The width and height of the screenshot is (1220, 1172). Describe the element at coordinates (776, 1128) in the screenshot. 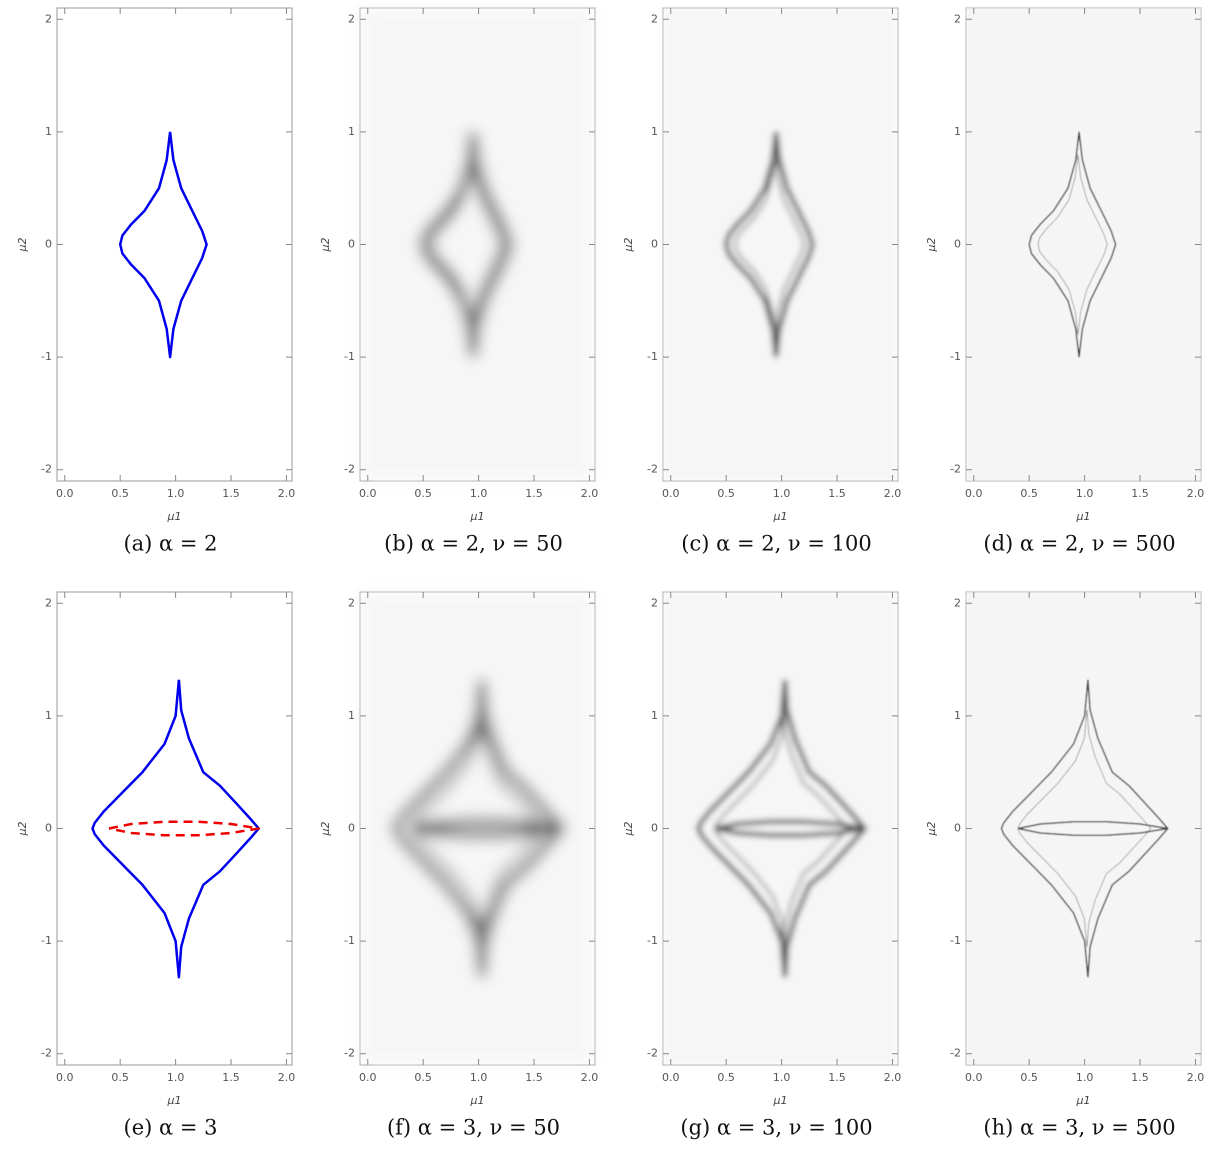

I see `caption: (g) α = 3, ν = 100` at that location.